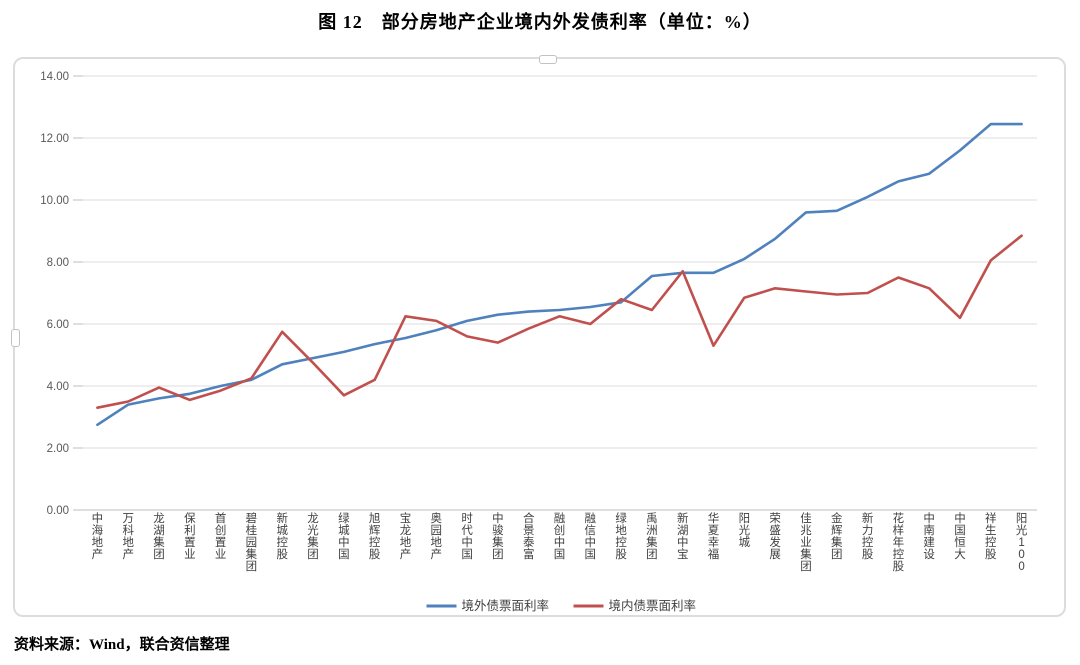 Image resolution: width=1080 pixels, height=665 pixels. I want to click on x-axis-label: 荣盛发展, so click(775, 536).